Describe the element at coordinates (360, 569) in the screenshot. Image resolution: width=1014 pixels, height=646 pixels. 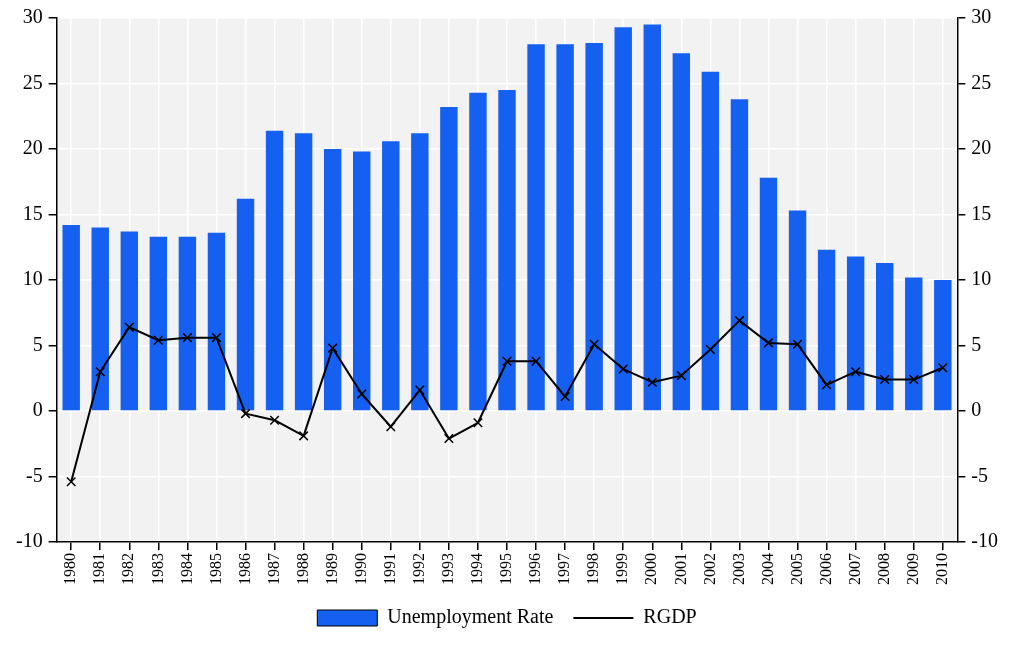
I see `x-tick-label: 1990` at that location.